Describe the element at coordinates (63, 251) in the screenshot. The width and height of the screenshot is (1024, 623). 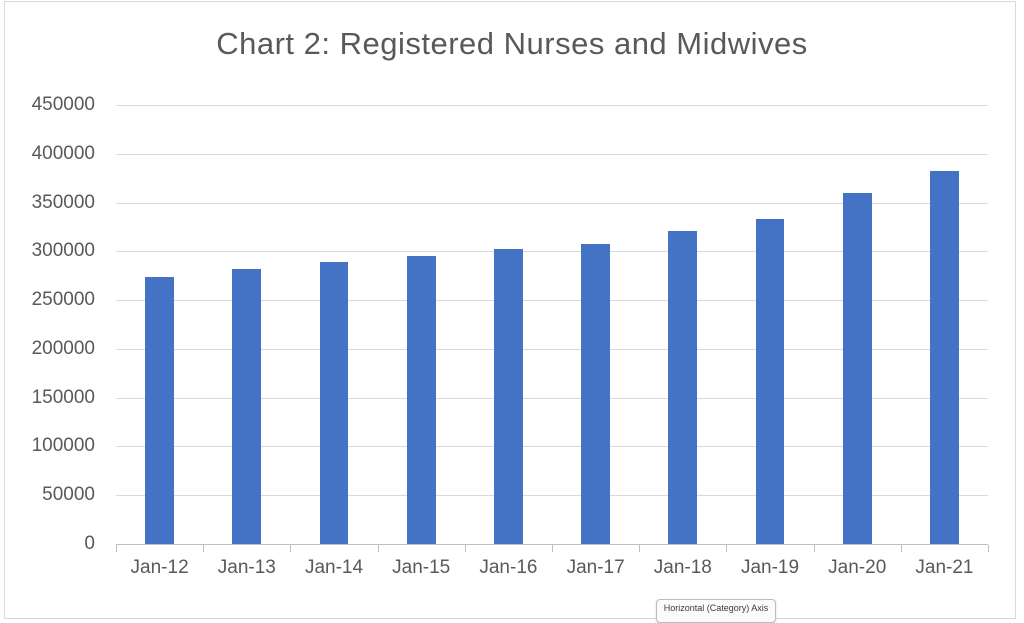
I see `y-tick-label: 300000` at that location.